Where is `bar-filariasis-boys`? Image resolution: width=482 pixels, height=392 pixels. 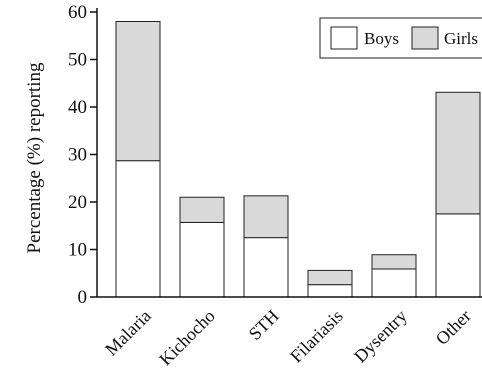
bar-filariasis-boys is located at coordinates (330, 291).